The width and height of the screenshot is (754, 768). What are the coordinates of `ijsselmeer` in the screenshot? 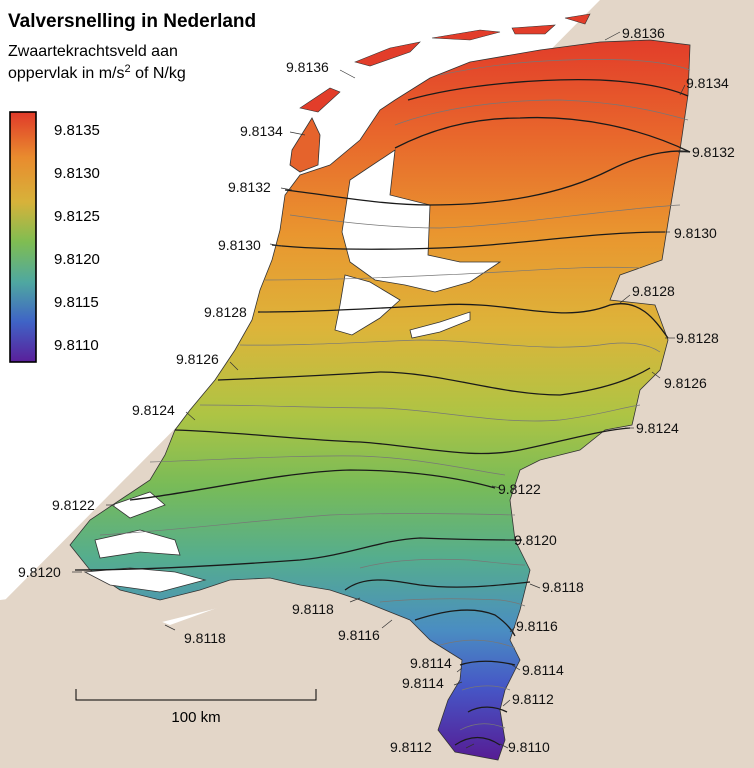 It's located at (421, 221).